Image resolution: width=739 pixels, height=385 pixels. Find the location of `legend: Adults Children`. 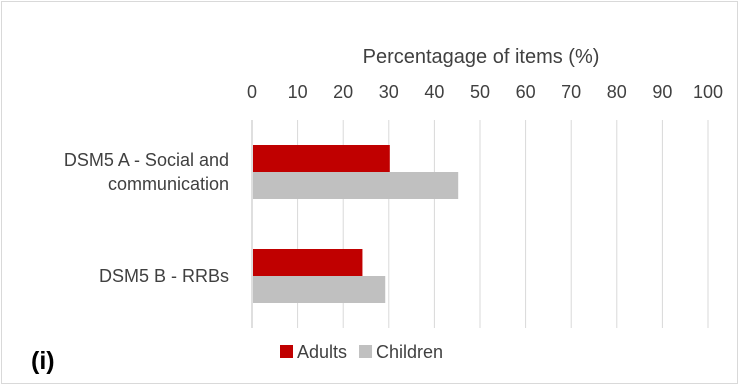

legend: Adults Children is located at coordinates (361, 352).